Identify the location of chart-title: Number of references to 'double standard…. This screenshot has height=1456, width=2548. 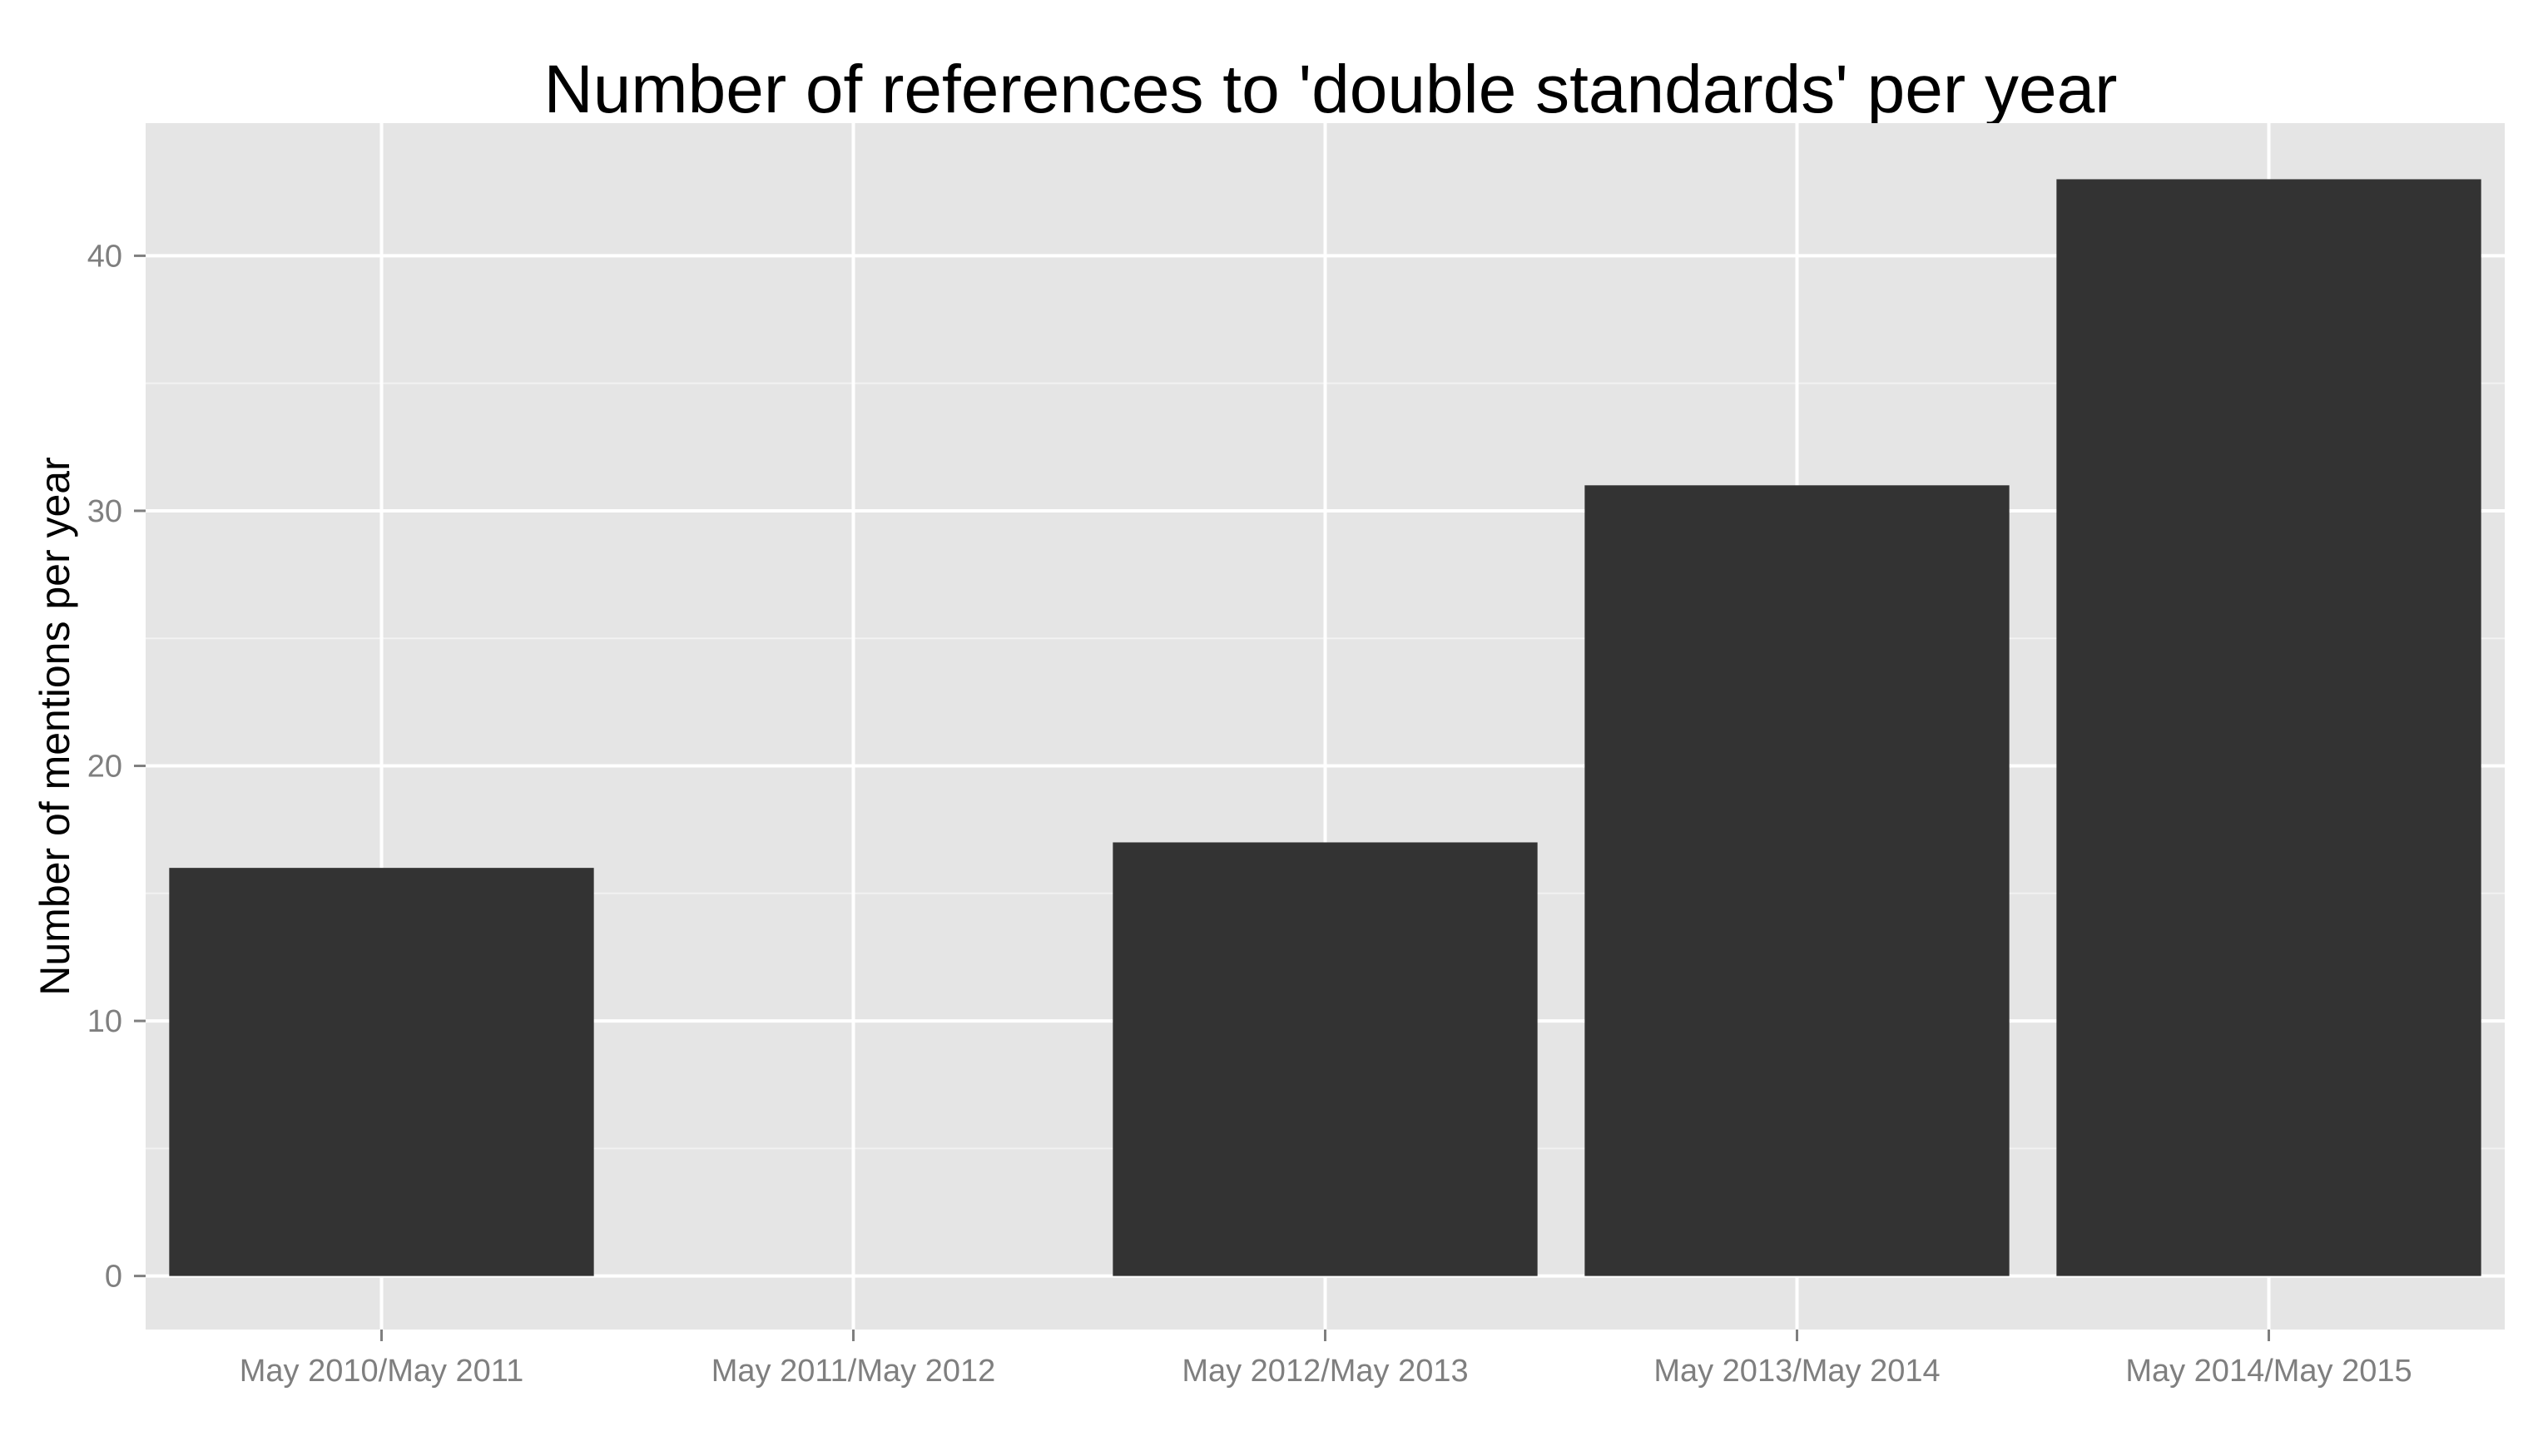
(1330, 89).